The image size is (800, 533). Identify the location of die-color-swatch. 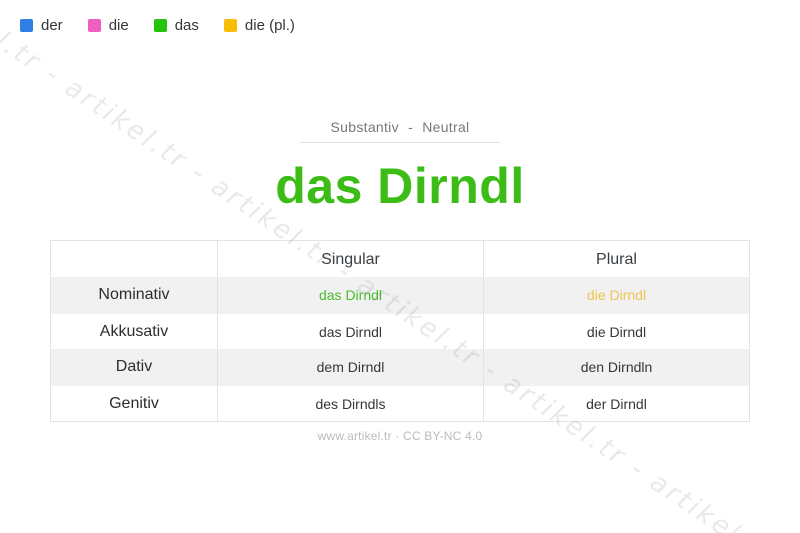
(94, 25).